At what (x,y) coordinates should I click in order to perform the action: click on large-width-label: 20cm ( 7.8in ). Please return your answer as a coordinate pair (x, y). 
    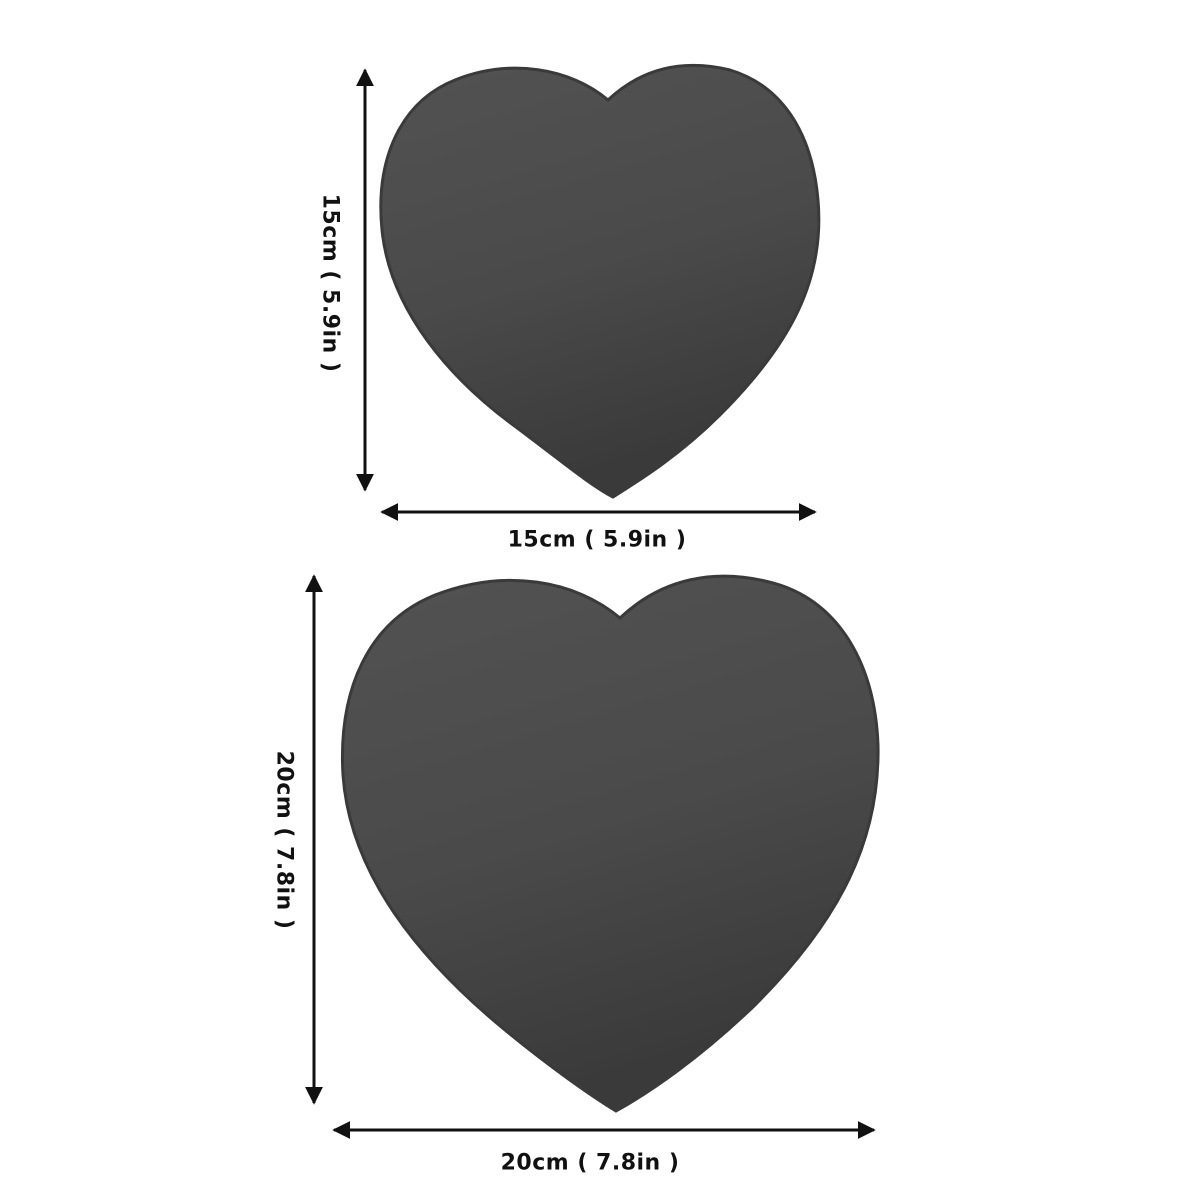
    Looking at the image, I should click on (590, 1163).